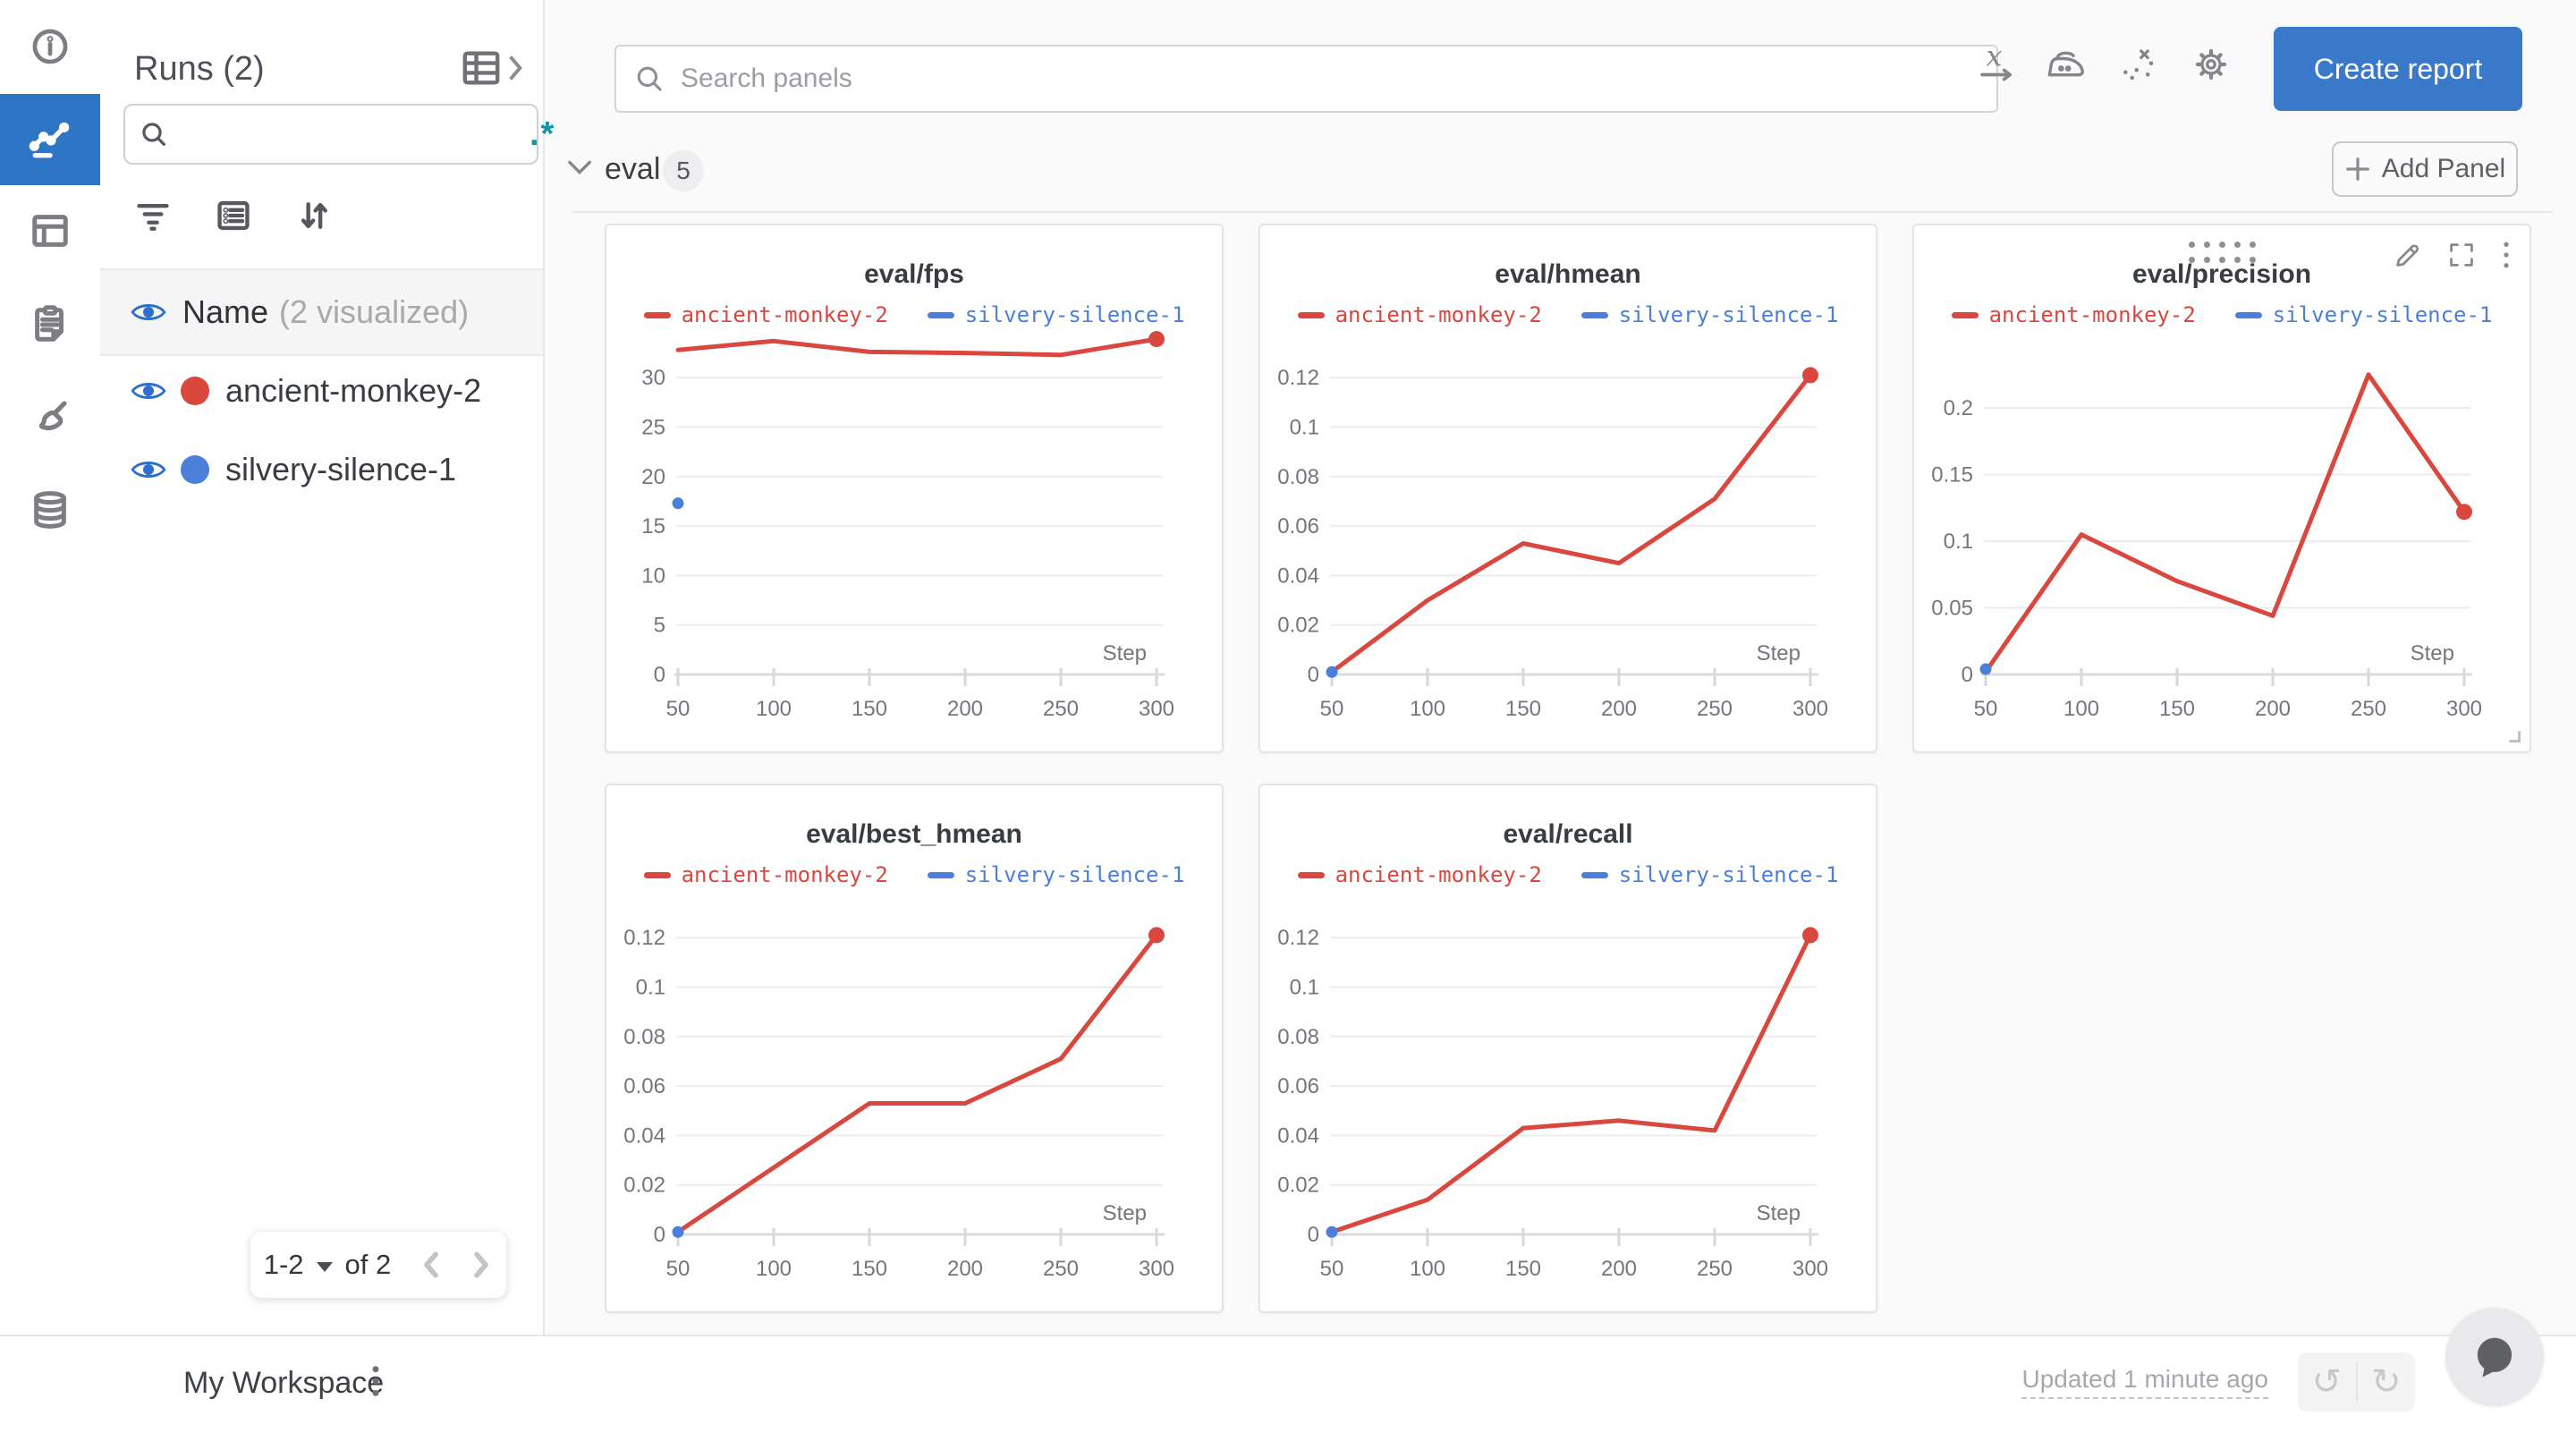  What do you see at coordinates (1986, 709) in the screenshot?
I see `svg-text: 50` at bounding box center [1986, 709].